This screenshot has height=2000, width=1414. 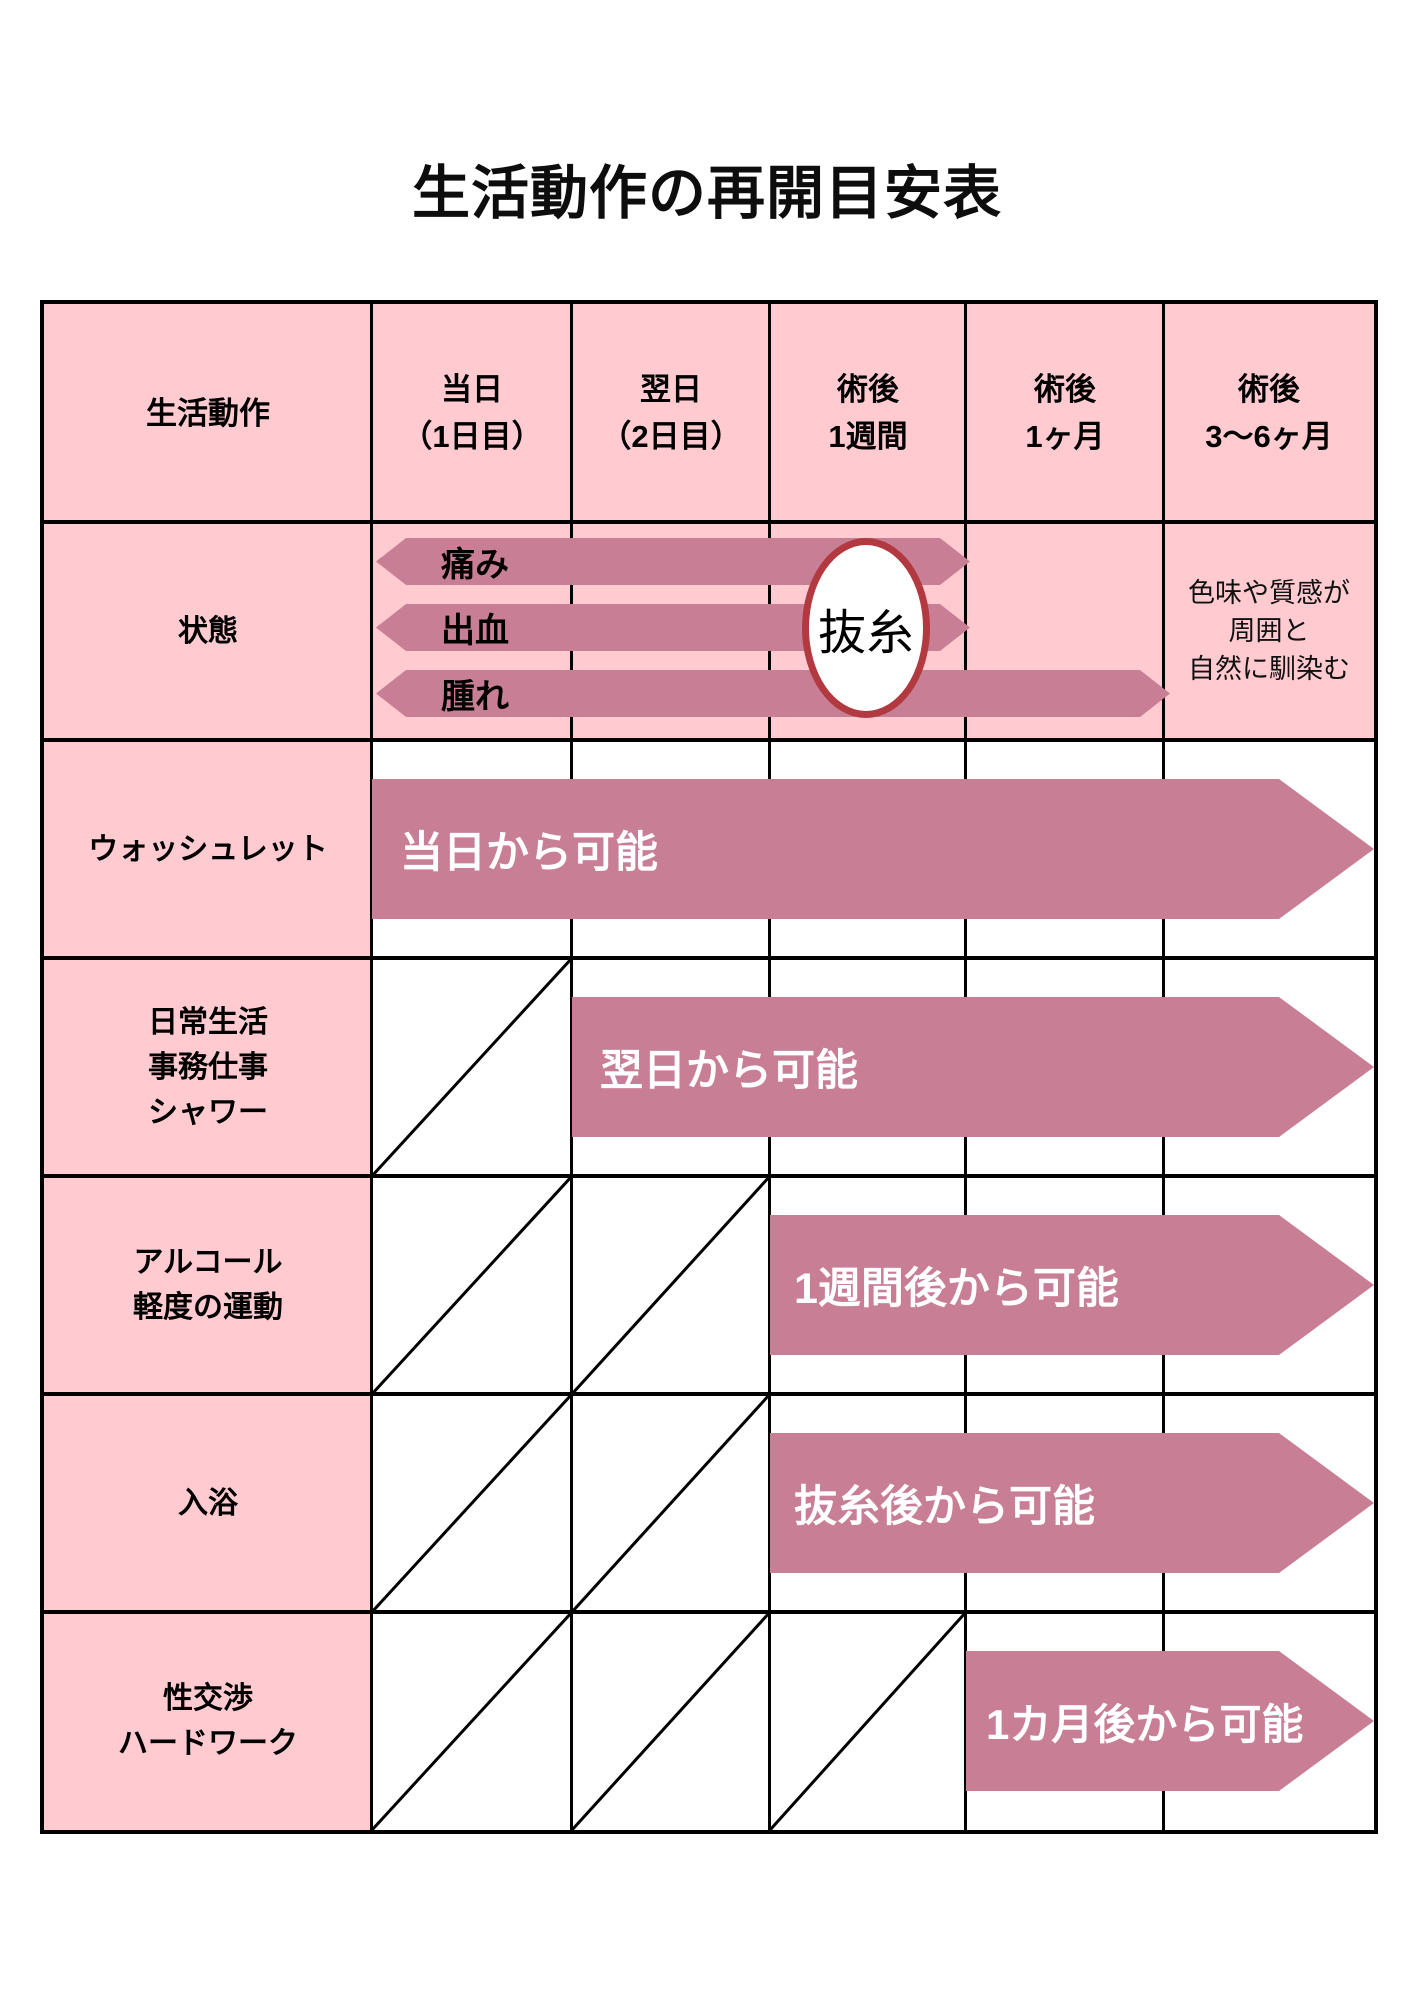 I want to click on row-label-line: 軽度の運動, so click(x=208, y=1307).